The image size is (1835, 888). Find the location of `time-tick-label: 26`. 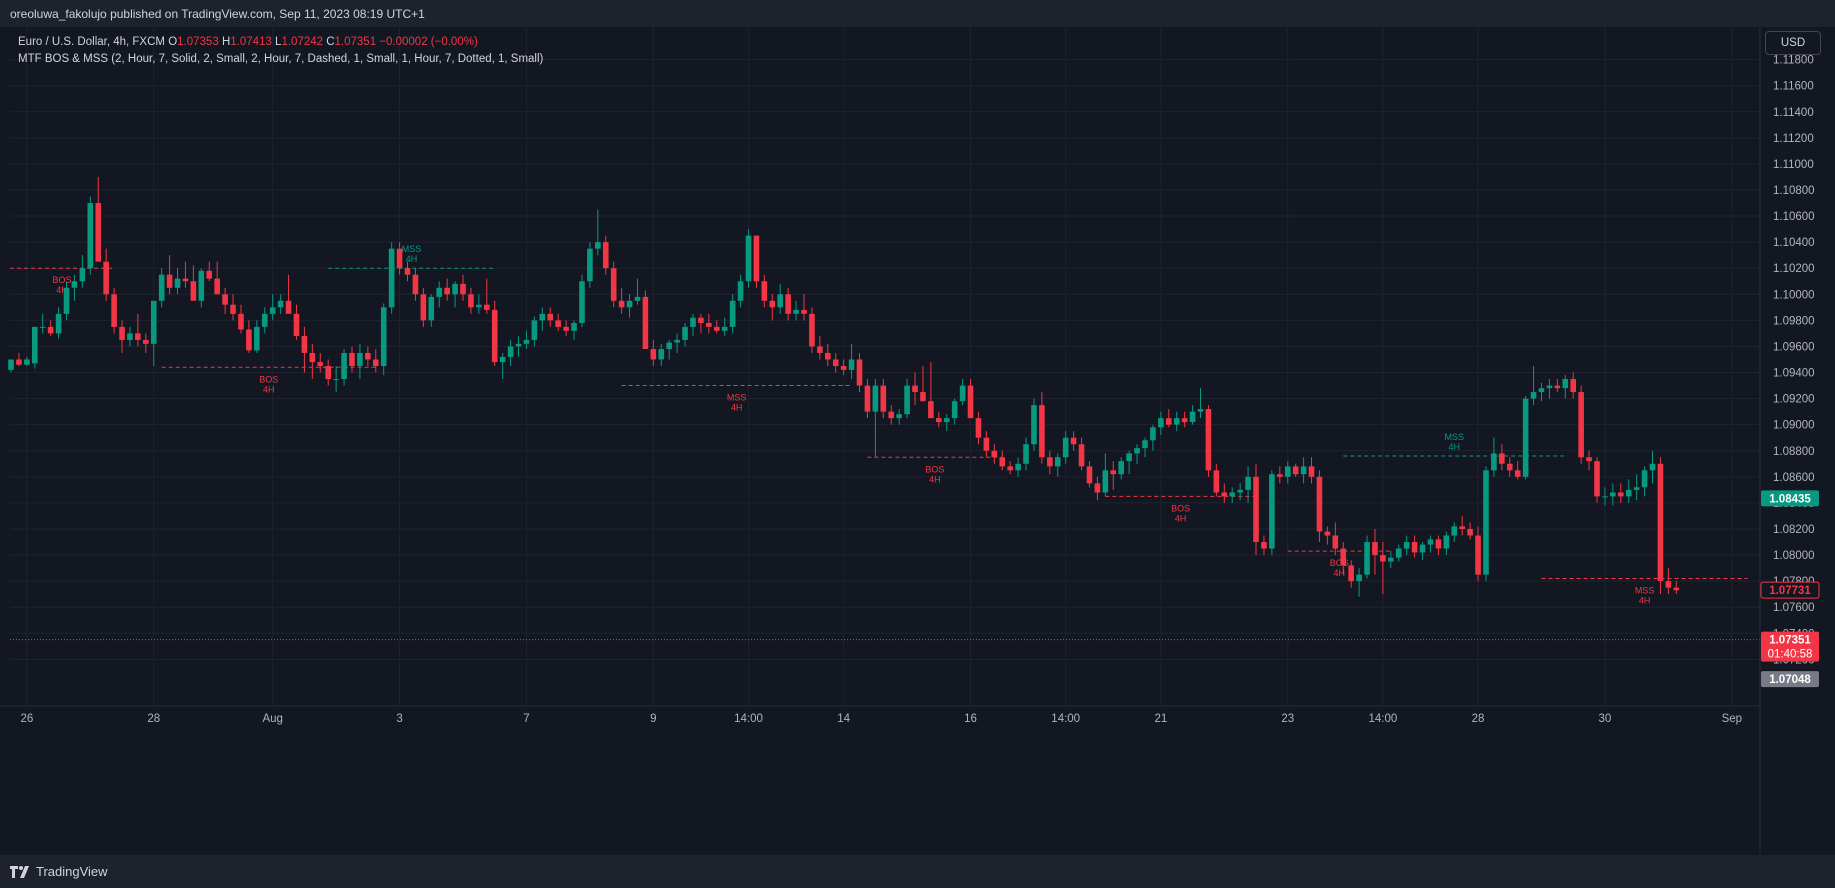

time-tick-label: 26 is located at coordinates (26, 719).